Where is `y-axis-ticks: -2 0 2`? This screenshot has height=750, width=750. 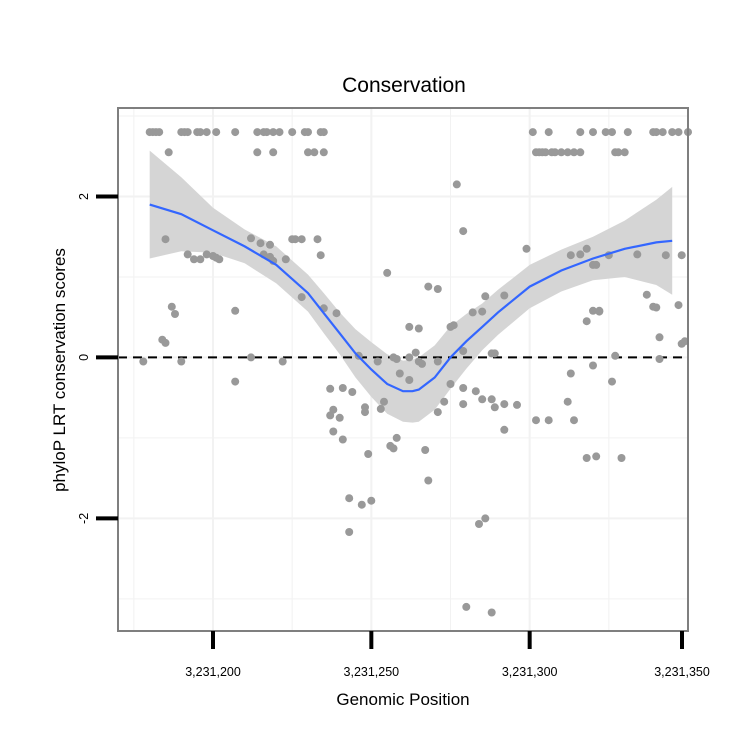
y-axis-ticks: -2 0 2 is located at coordinates (97, 358).